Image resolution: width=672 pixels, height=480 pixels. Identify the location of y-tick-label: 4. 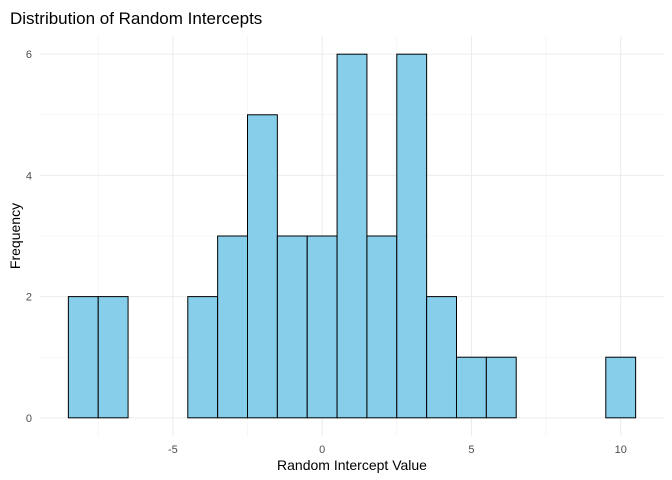
(29, 176).